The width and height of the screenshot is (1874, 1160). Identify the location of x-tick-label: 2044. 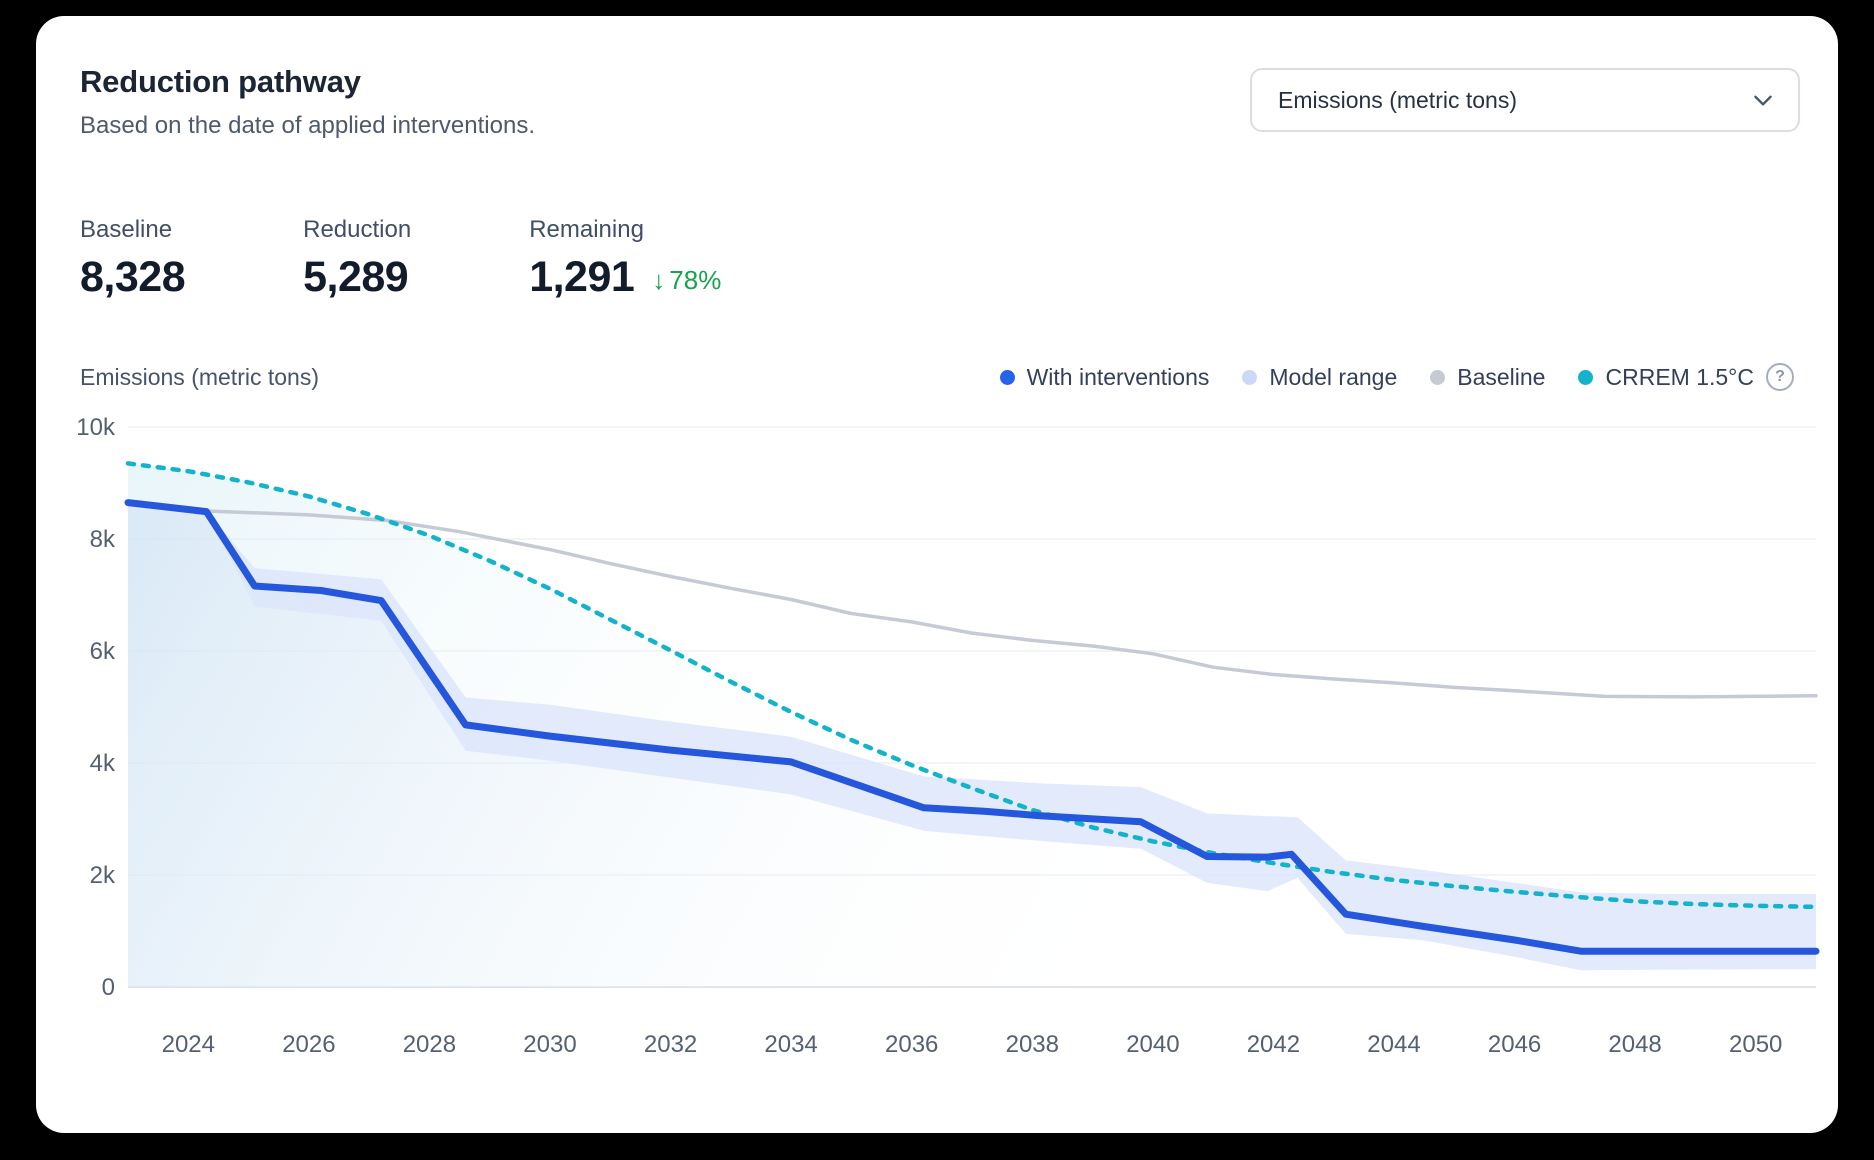
(1393, 1044).